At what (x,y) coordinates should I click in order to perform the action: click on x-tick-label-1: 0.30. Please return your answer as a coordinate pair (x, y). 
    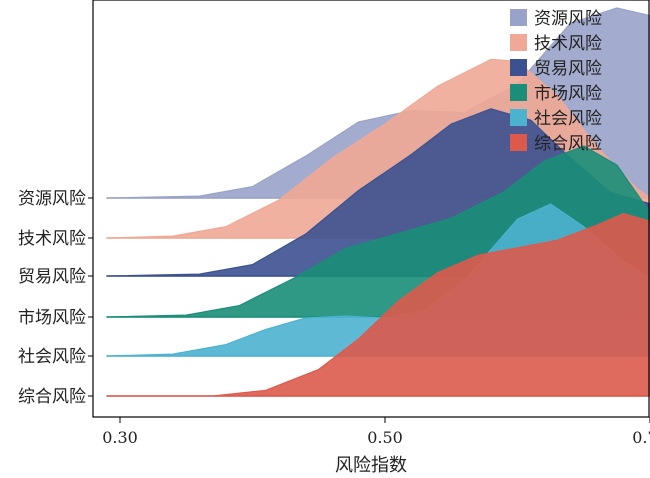
    Looking at the image, I should click on (120, 437).